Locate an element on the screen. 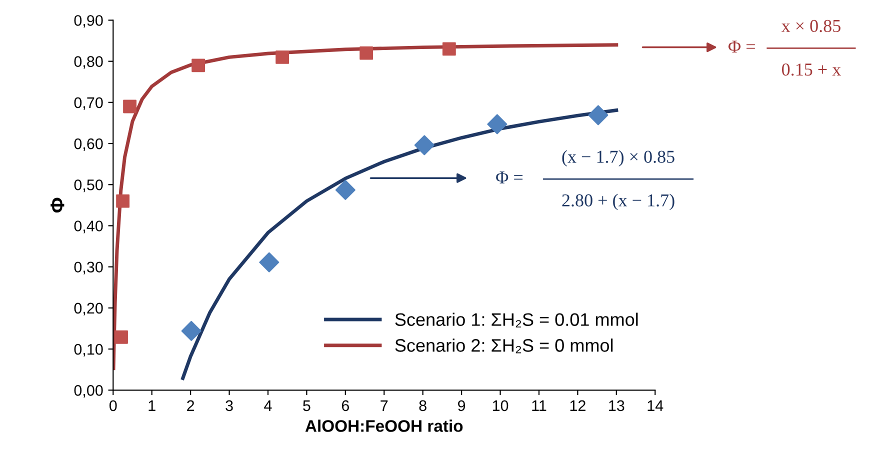 The width and height of the screenshot is (877, 459). legend-label: Scenario 1: ΣH₂S = 0.01 mmol is located at coordinates (516, 320).